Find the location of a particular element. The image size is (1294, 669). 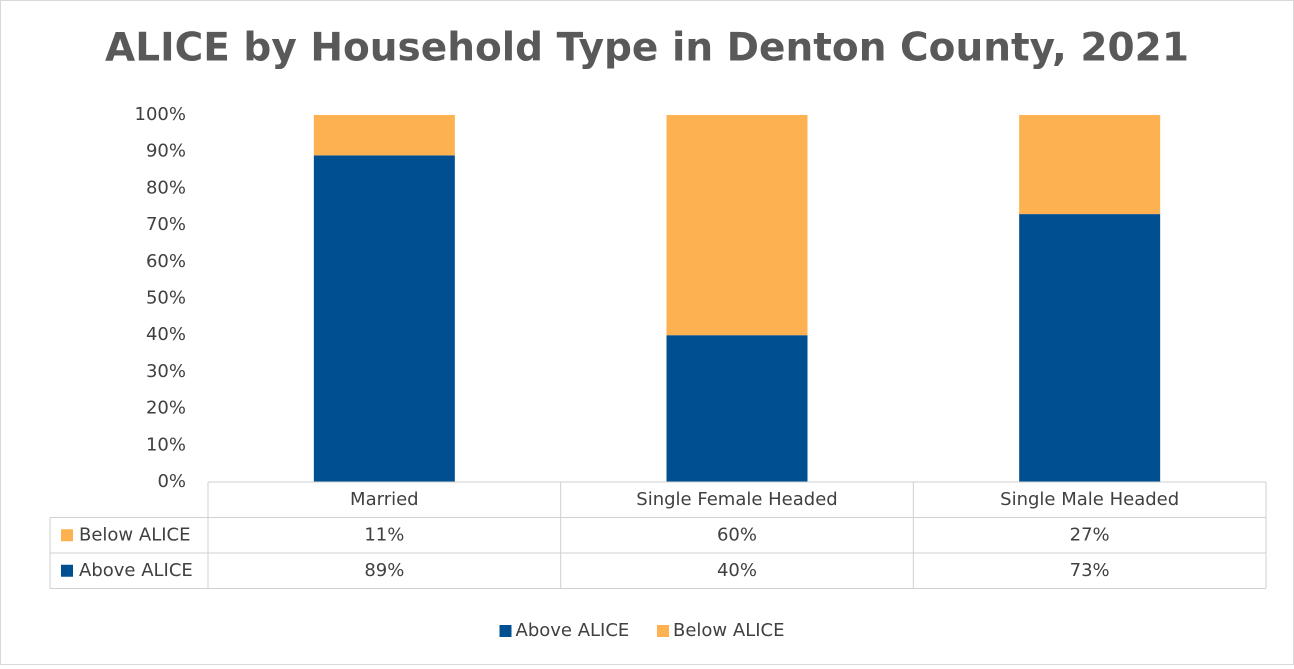

legend-label: Below ALICE is located at coordinates (728, 630).